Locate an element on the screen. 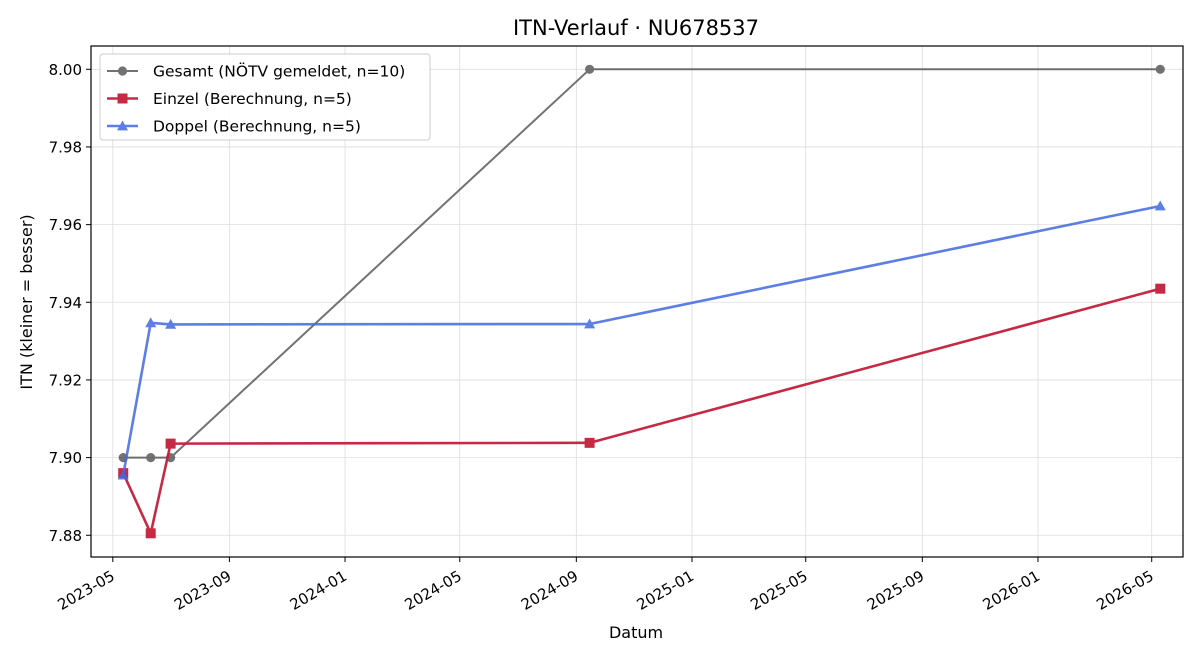  y-tick-label: 7.90 is located at coordinates (65, 458).